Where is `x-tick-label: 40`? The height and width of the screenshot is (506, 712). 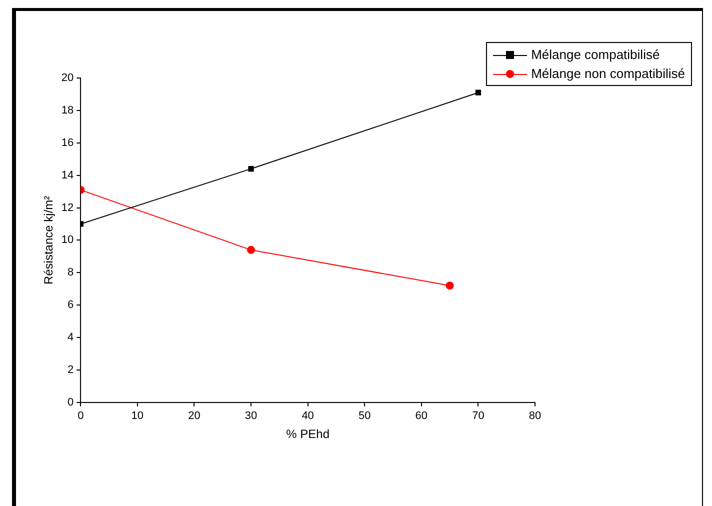 x-tick-label: 40 is located at coordinates (308, 416).